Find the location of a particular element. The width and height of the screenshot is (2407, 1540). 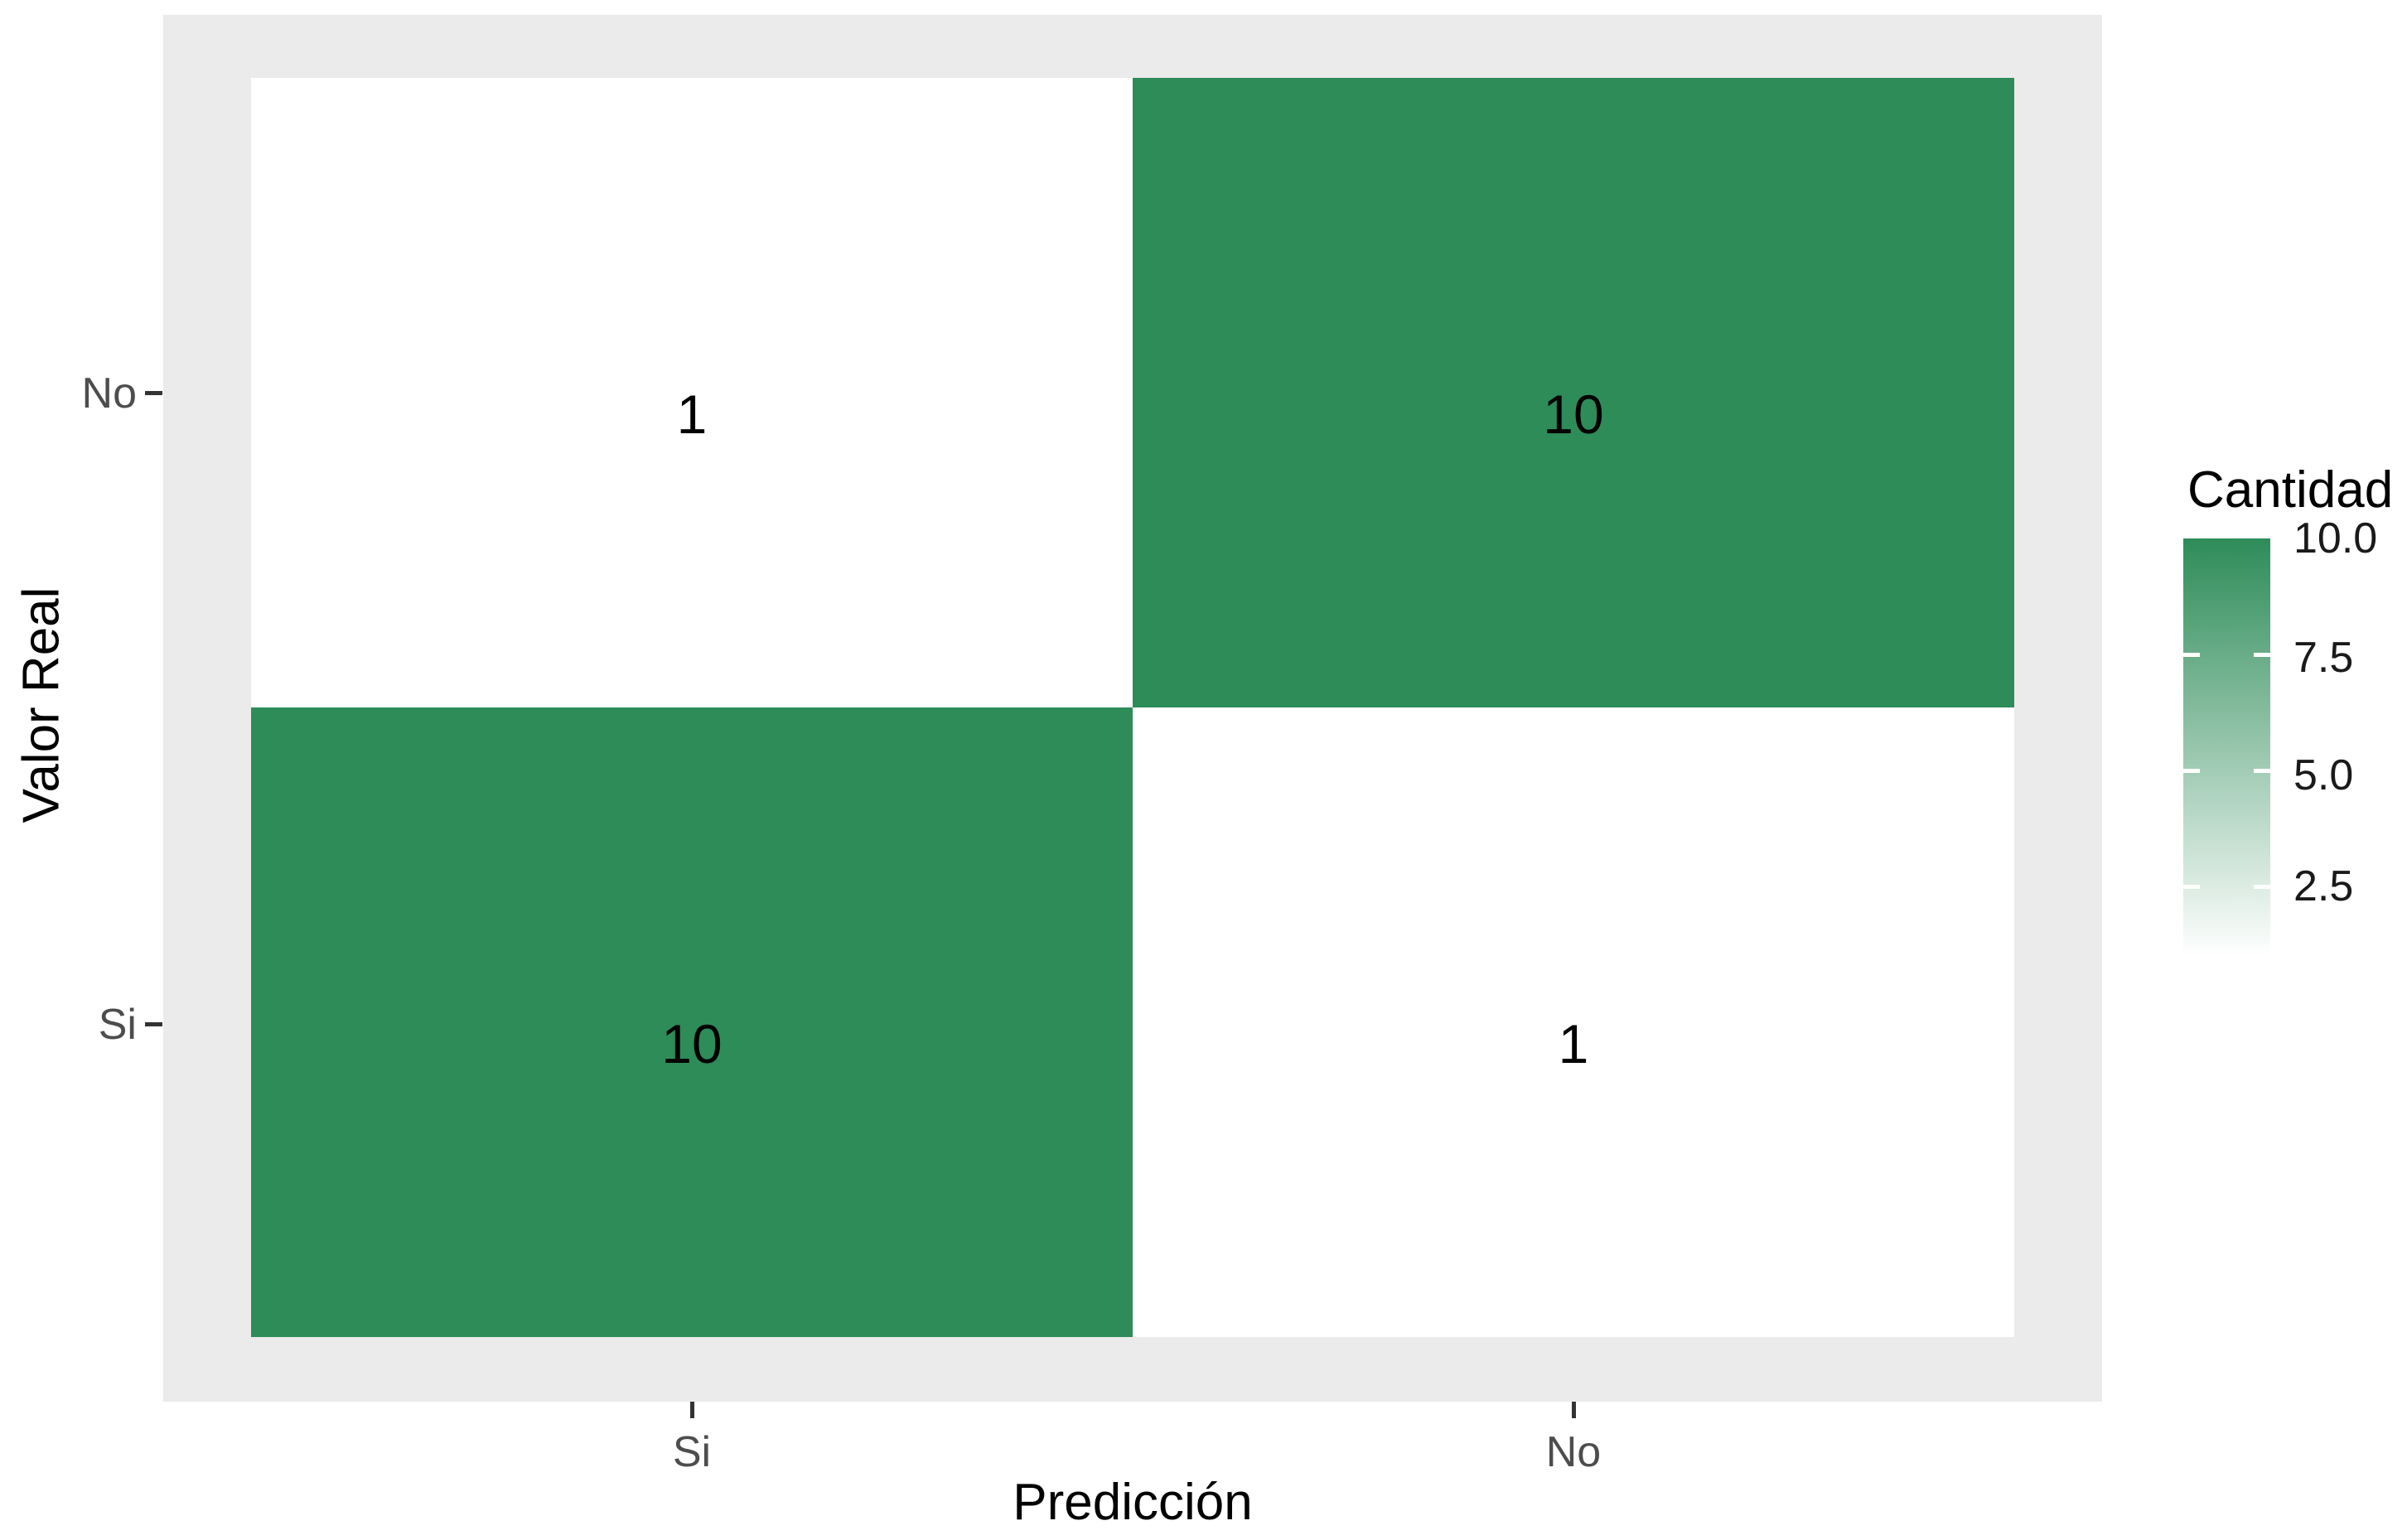

x-axis-title: Predicción is located at coordinates (1133, 1502).